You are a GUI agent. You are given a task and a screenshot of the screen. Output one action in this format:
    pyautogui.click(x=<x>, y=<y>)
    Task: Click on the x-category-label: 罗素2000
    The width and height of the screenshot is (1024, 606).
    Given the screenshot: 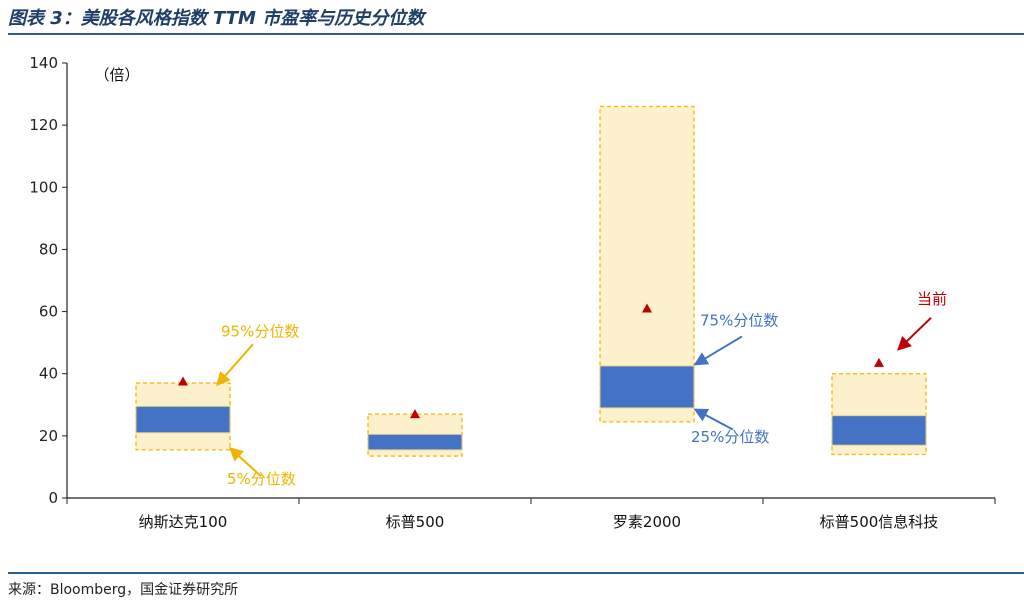 What is the action you would take?
    pyautogui.click(x=647, y=522)
    